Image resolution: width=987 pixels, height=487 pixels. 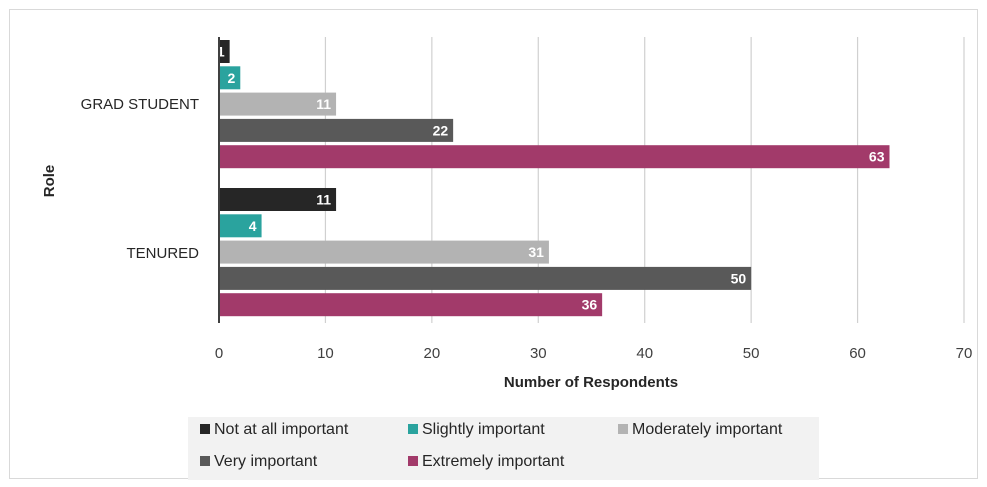 I want to click on data-label: 50, so click(x=739, y=278).